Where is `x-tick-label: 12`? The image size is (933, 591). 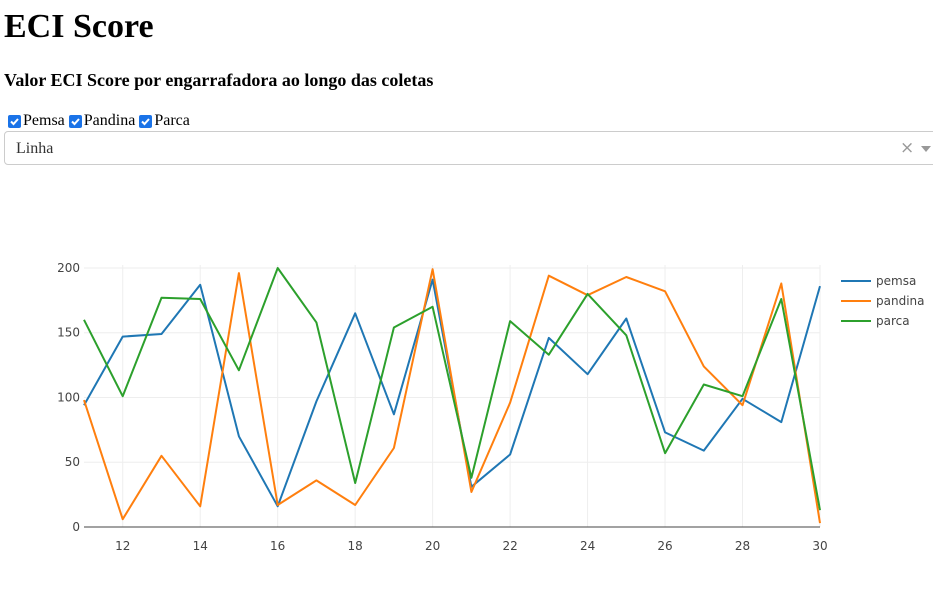
x-tick-label: 12 is located at coordinates (122, 546).